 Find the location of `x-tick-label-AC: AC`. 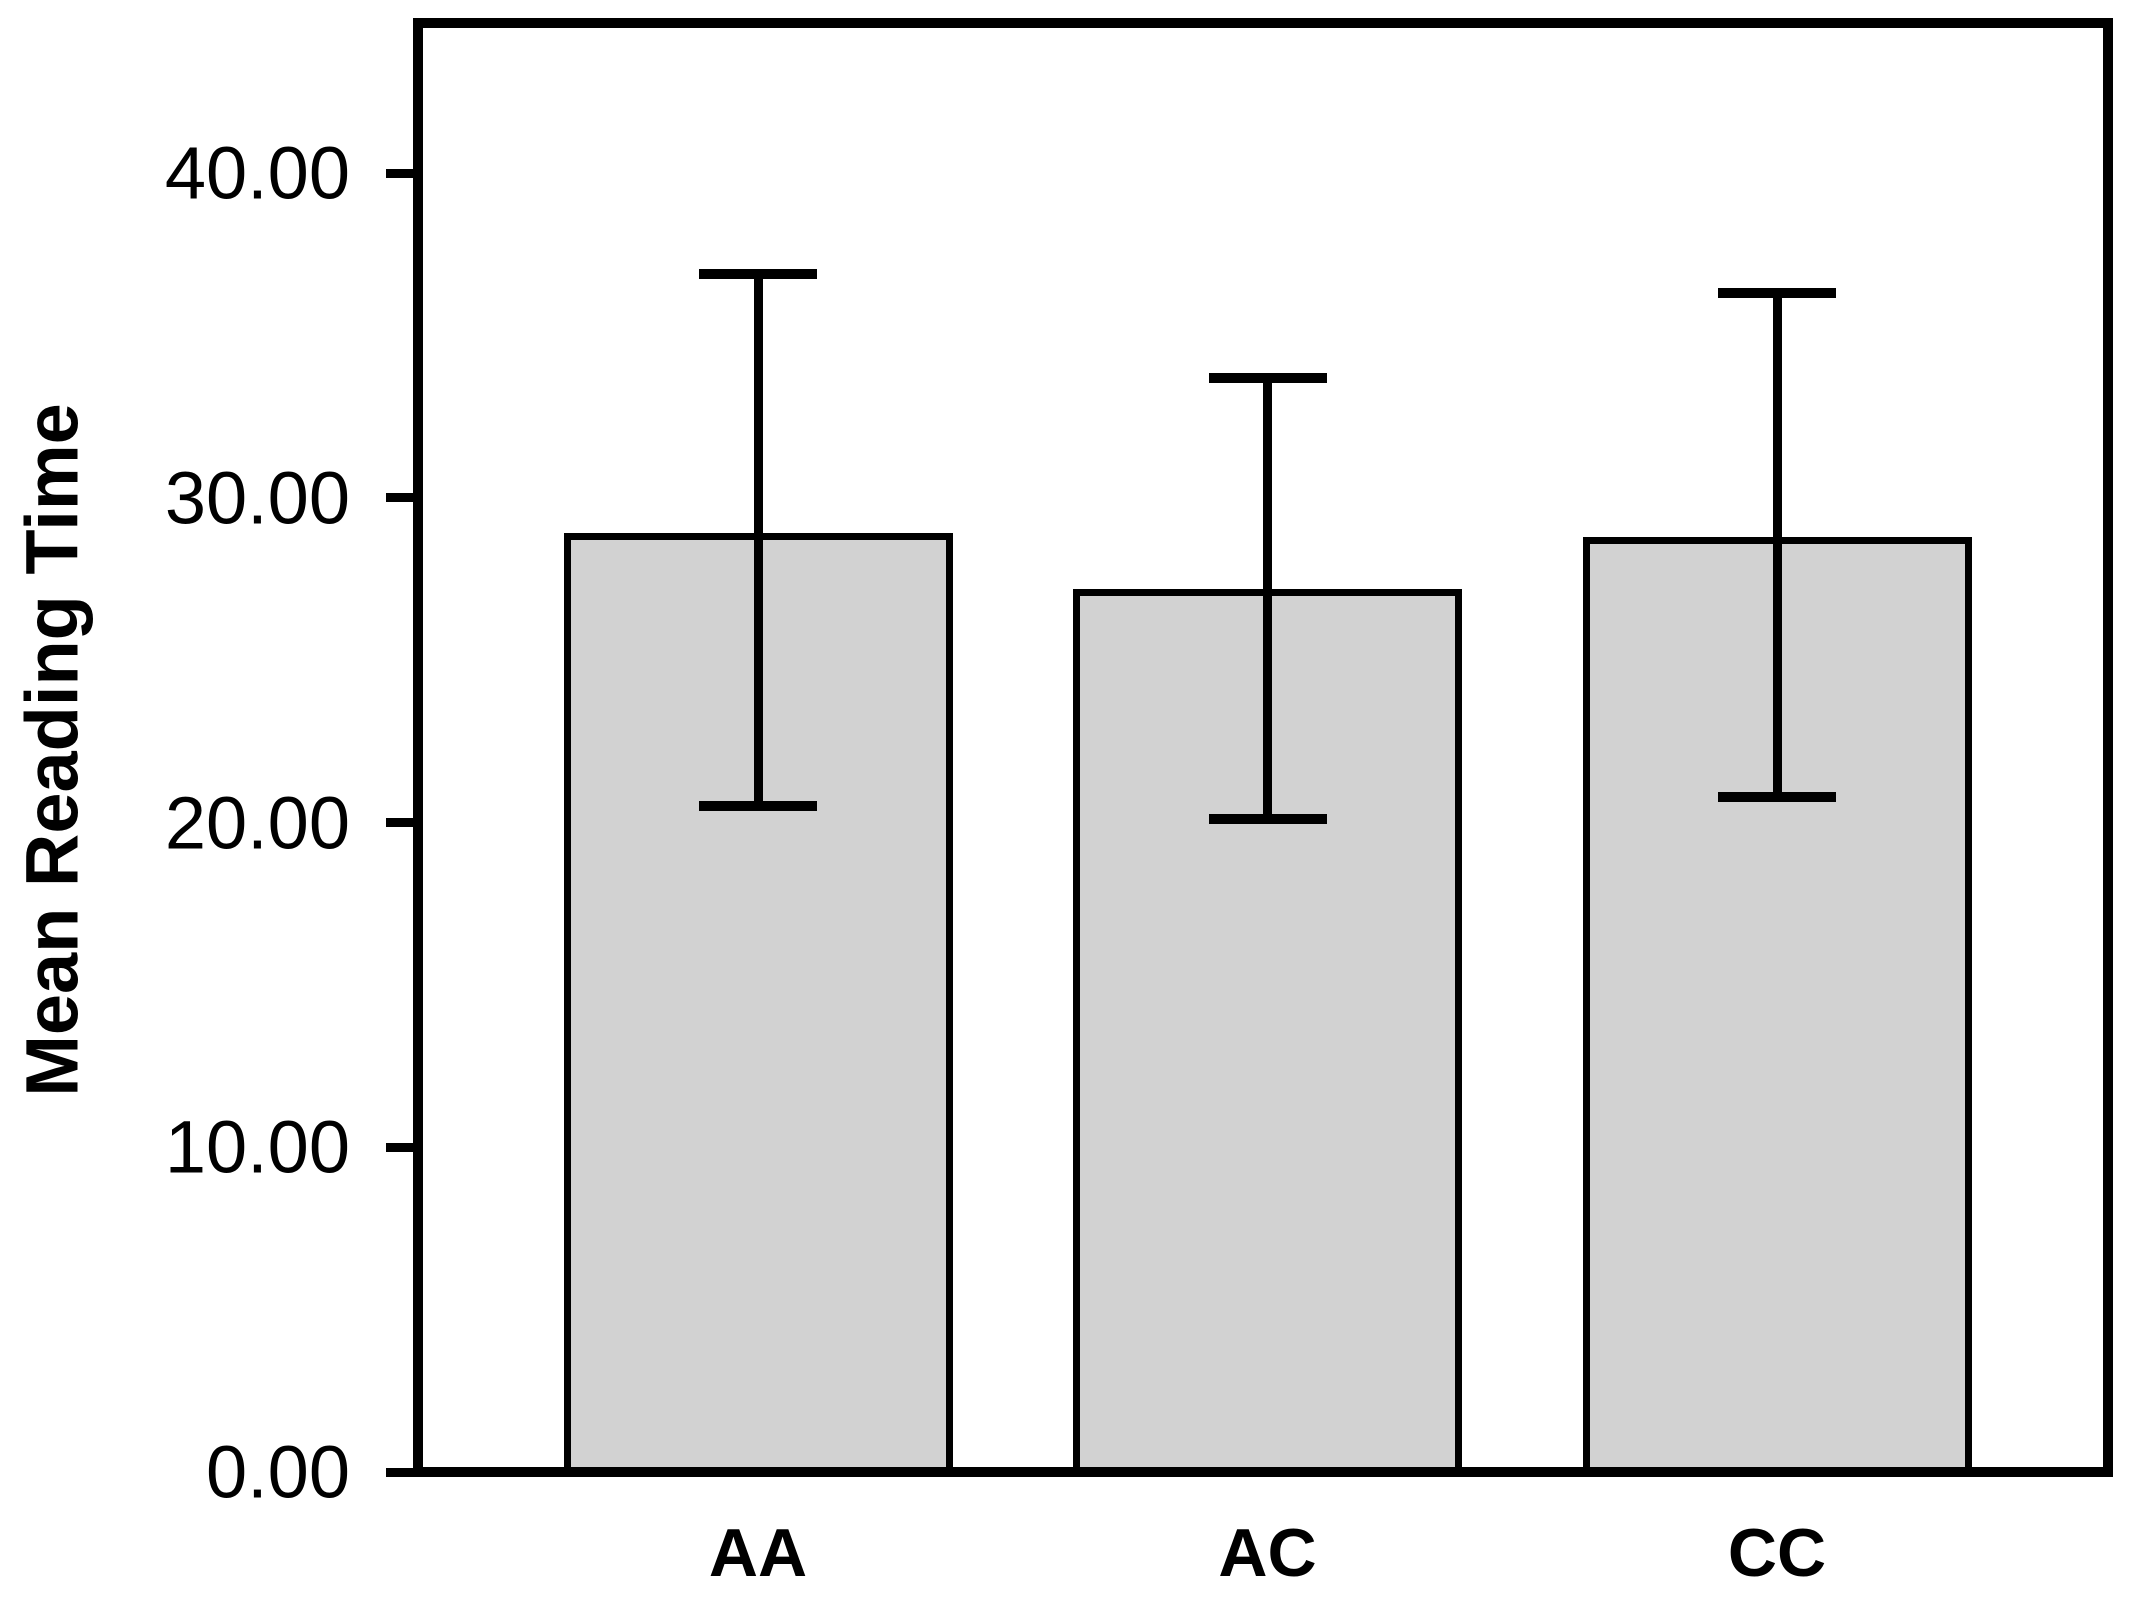

x-tick-label-AC: AC is located at coordinates (1267, 1553).